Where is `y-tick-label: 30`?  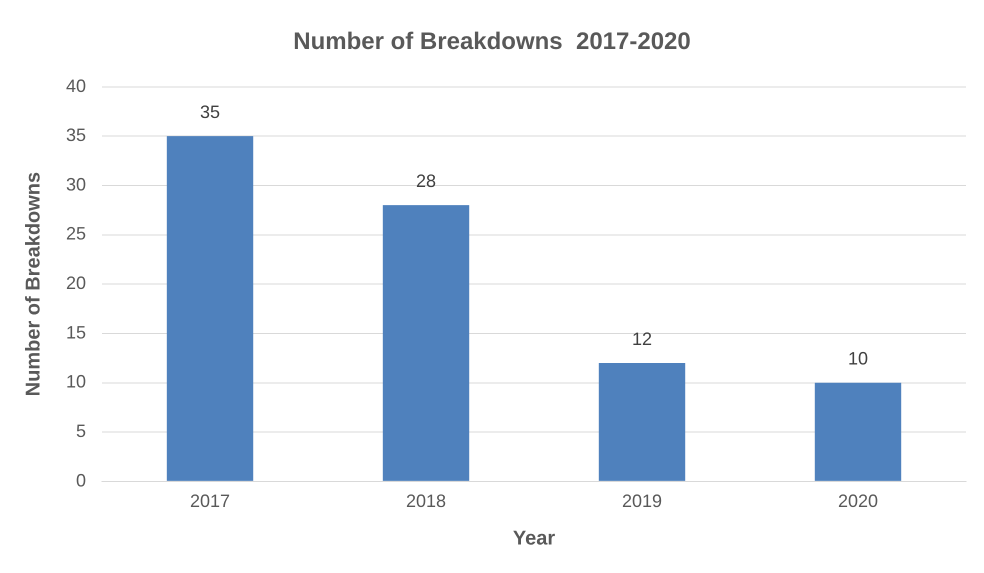 y-tick-label: 30 is located at coordinates (76, 184).